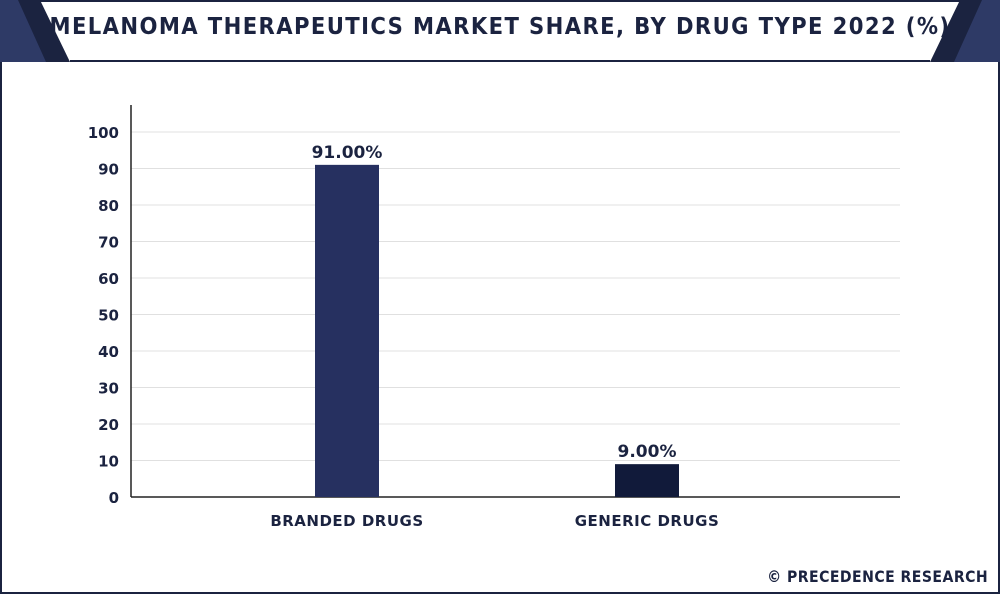 This screenshot has height=594, width=1000. I want to click on y-tick-label: 80, so click(108, 206).